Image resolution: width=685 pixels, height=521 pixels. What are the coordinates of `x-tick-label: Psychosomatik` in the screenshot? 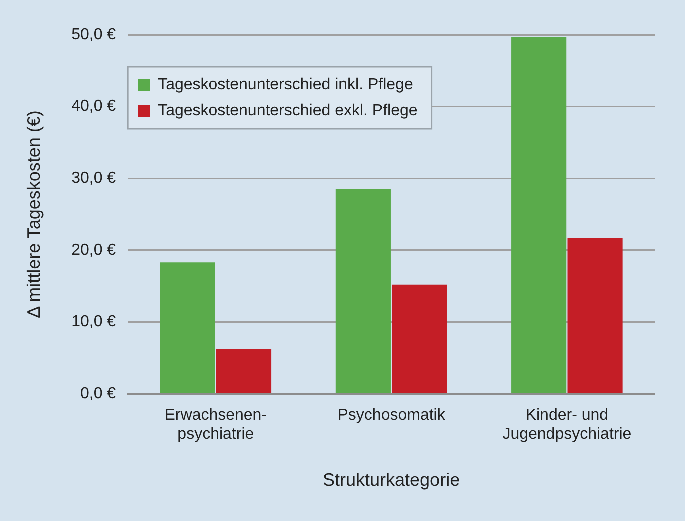 It's located at (392, 415).